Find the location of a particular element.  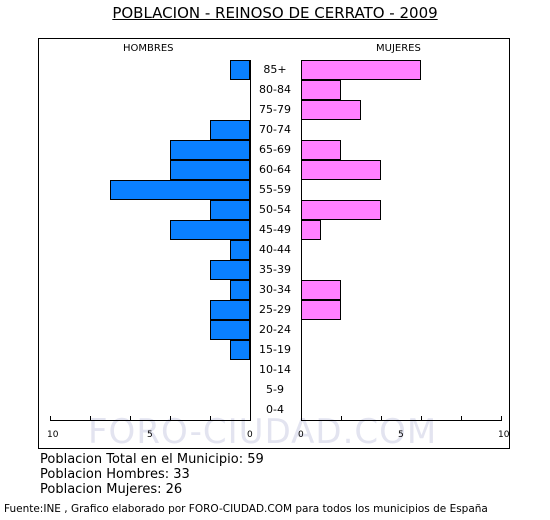

left-x-axis is located at coordinates (150, 420).